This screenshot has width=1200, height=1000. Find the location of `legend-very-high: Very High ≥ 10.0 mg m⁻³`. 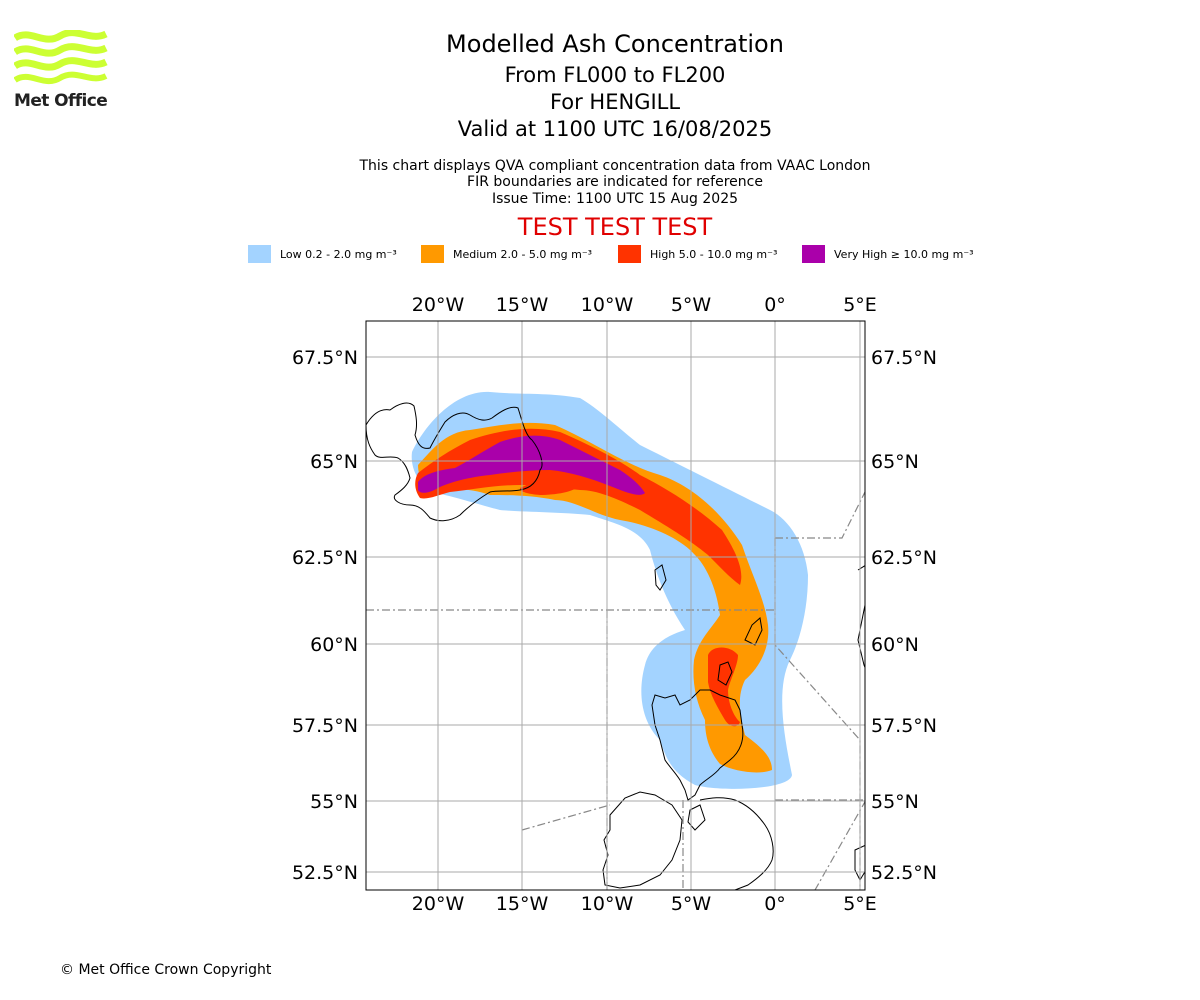

legend-very-high: Very High ≥ 10.0 mg m⁻³ is located at coordinates (888, 254).